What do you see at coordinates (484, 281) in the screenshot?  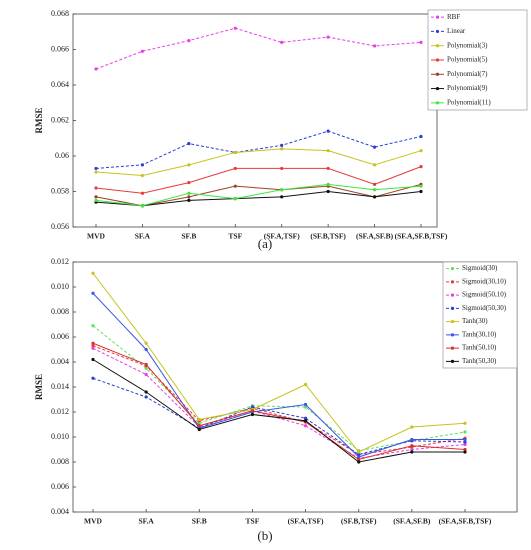 I see `legend-label: Sigmoid(30,10)` at bounding box center [484, 281].